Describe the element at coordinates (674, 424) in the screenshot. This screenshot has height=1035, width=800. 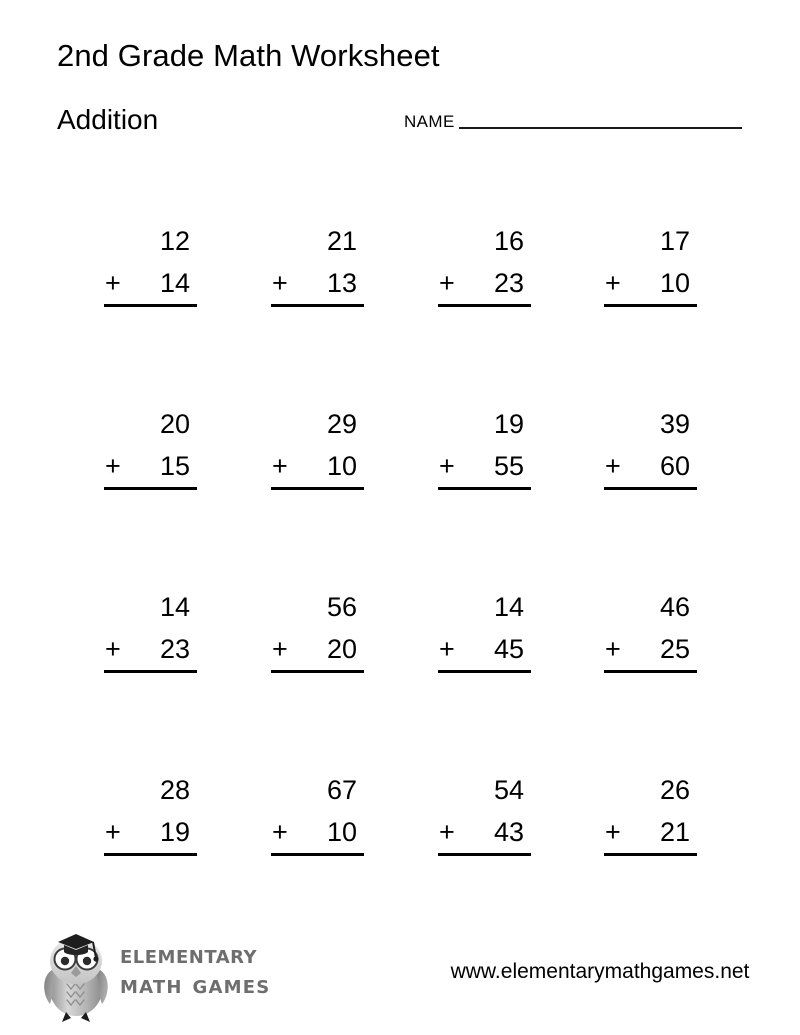
I see `addend-top: 39` at that location.